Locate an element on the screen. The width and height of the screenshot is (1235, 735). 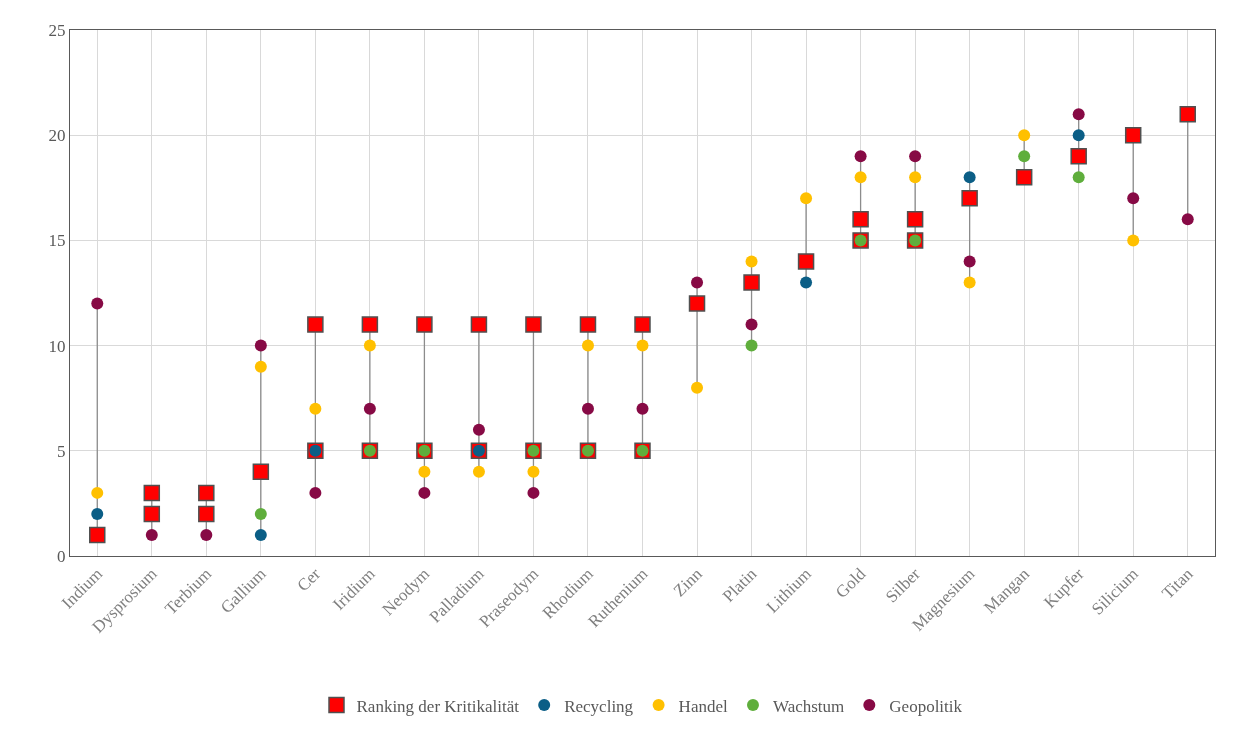
y-tick-label: 20 is located at coordinates (57, 136).